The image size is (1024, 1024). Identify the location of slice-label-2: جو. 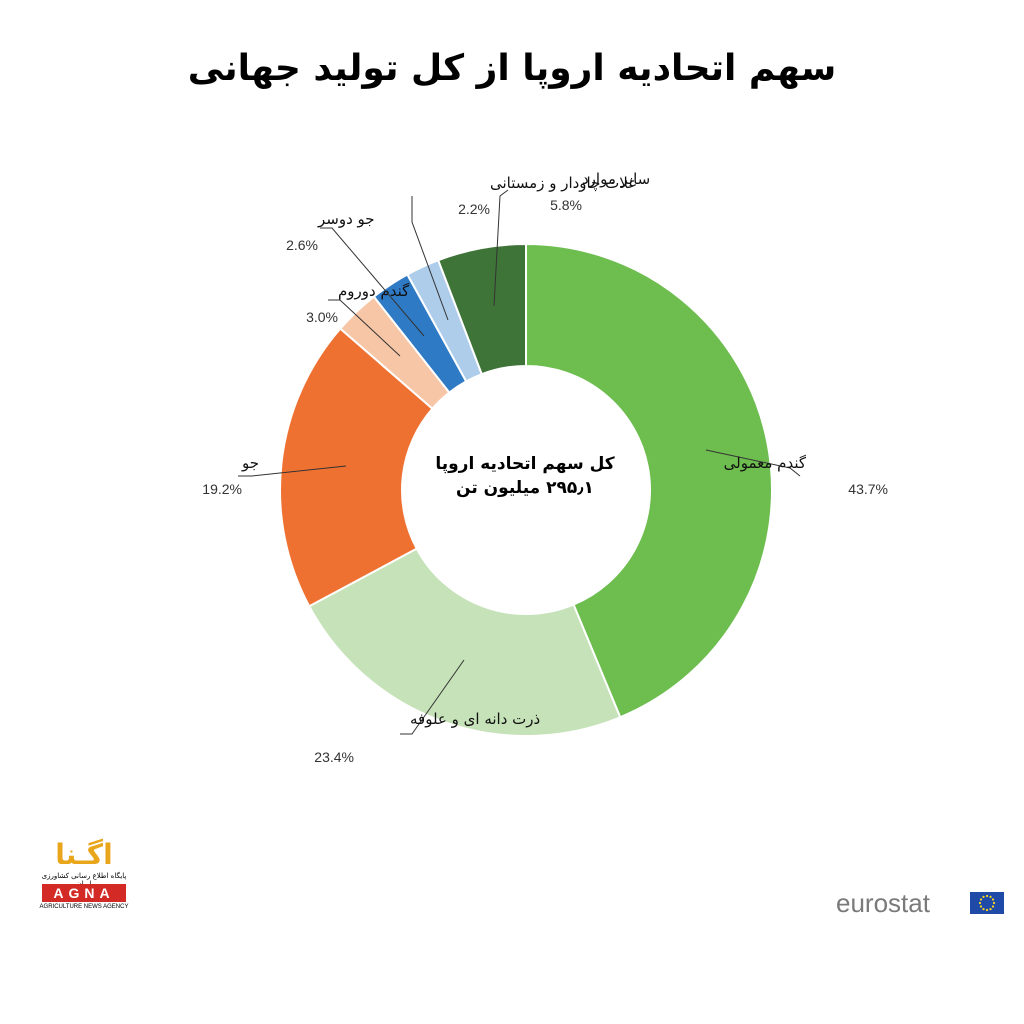
(250, 463).